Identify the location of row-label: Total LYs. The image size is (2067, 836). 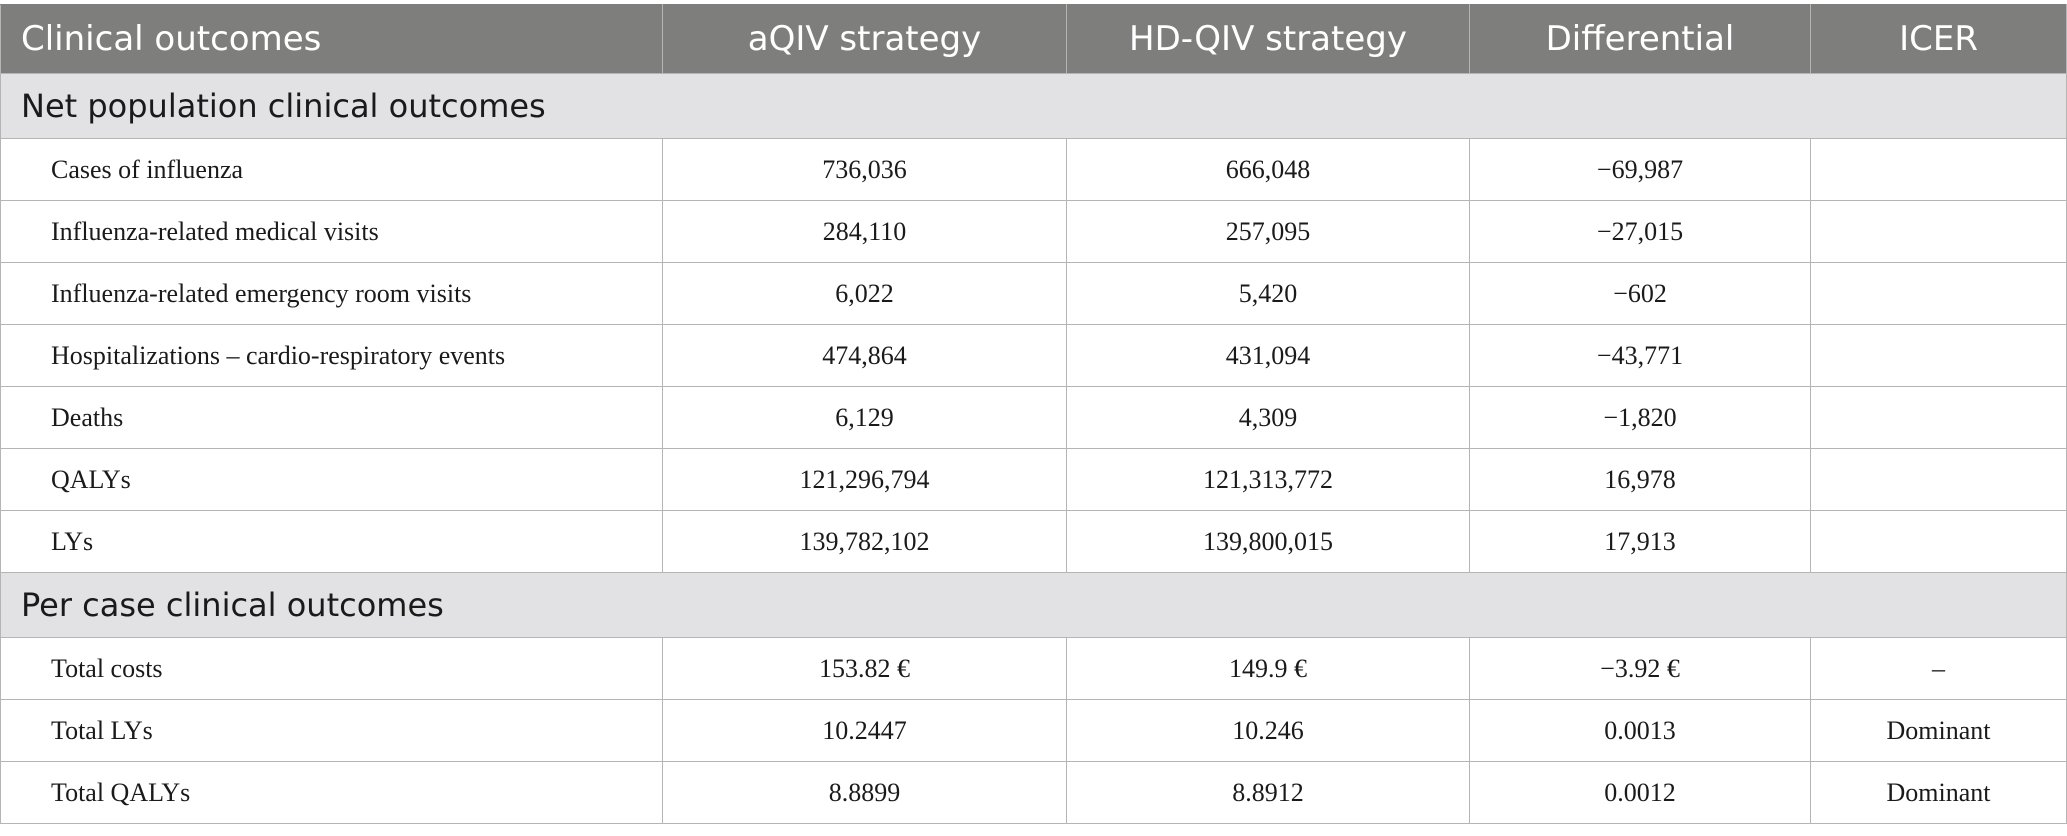
(331, 730).